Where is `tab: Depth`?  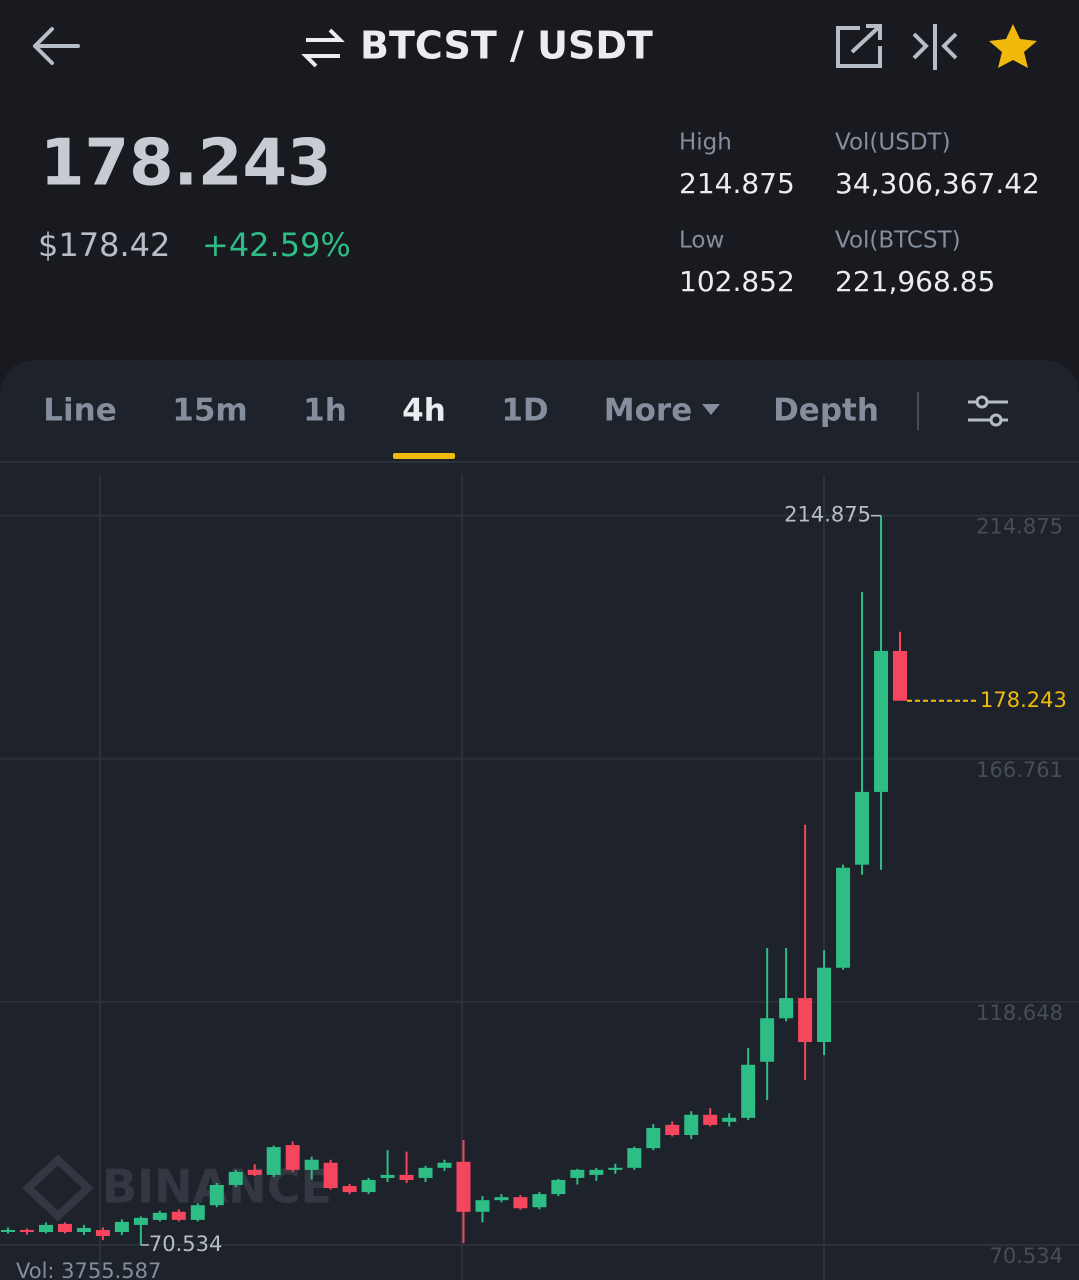
tab: Depth is located at coordinates (826, 411).